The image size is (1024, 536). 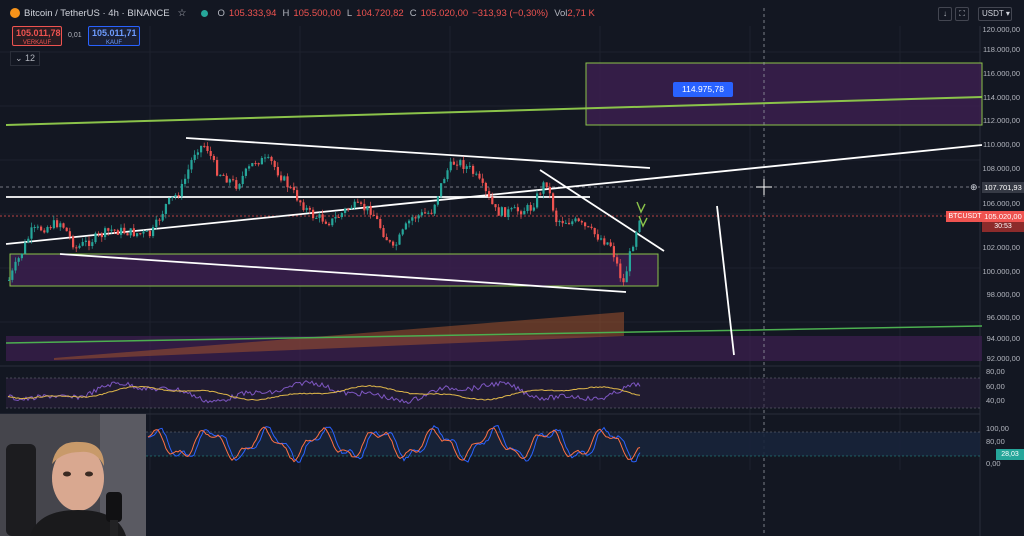 What do you see at coordinates (581, 13) in the screenshot?
I see `volume-value: 2,71 K` at bounding box center [581, 13].